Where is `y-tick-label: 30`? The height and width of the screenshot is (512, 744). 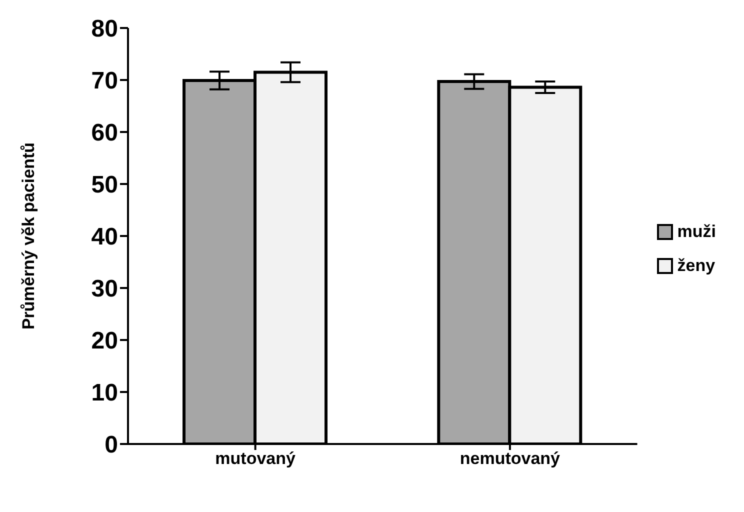 y-tick-label: 30 is located at coordinates (104, 289).